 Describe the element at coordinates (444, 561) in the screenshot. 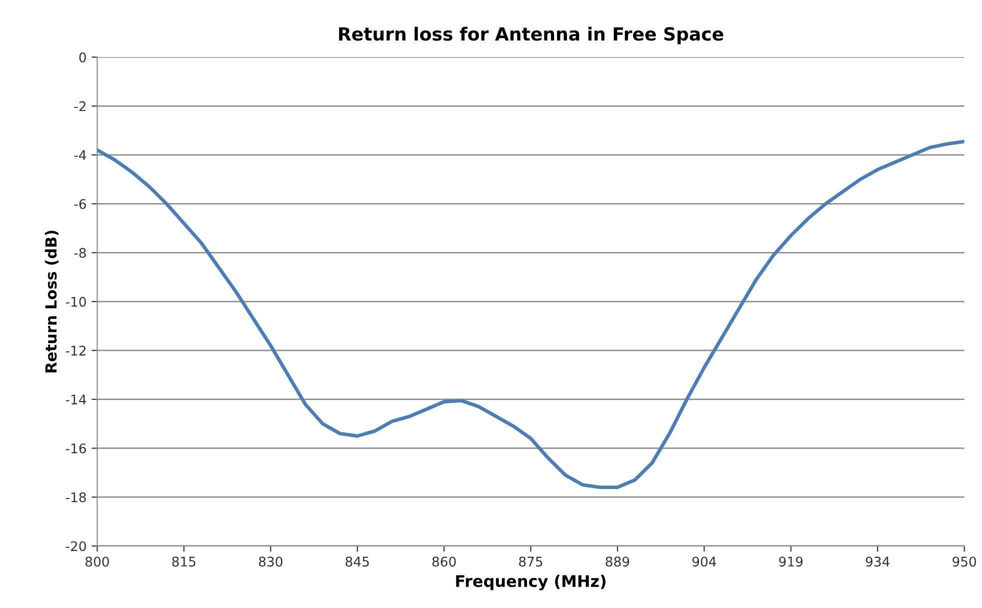

I see `x-tick-label: 860` at that location.